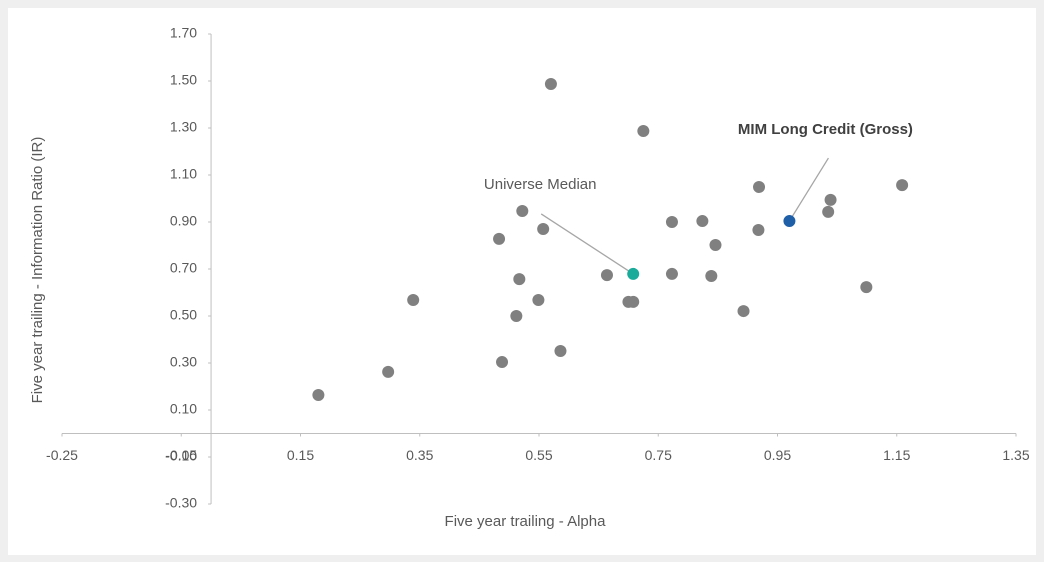  Describe the element at coordinates (777, 455) in the screenshot. I see `x-tick-label: 0.95` at that location.